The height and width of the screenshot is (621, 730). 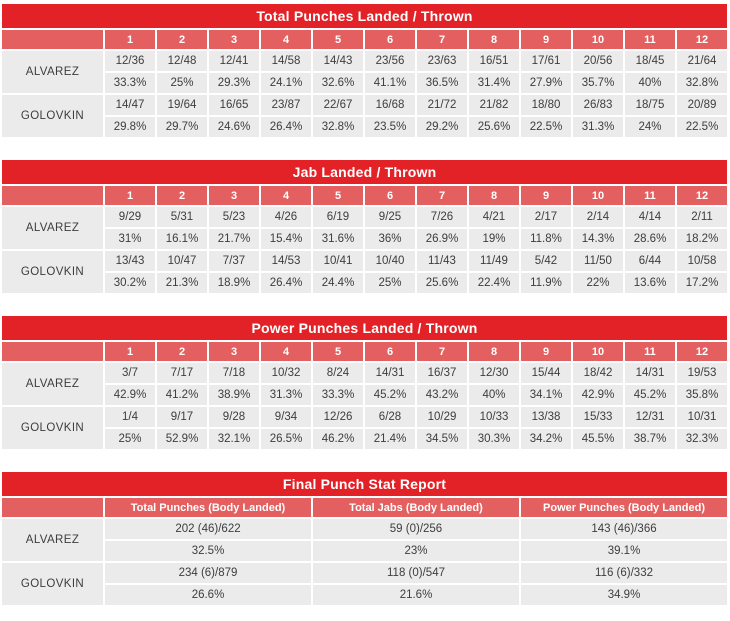 What do you see at coordinates (338, 351) in the screenshot?
I see `column-header: 5` at bounding box center [338, 351].